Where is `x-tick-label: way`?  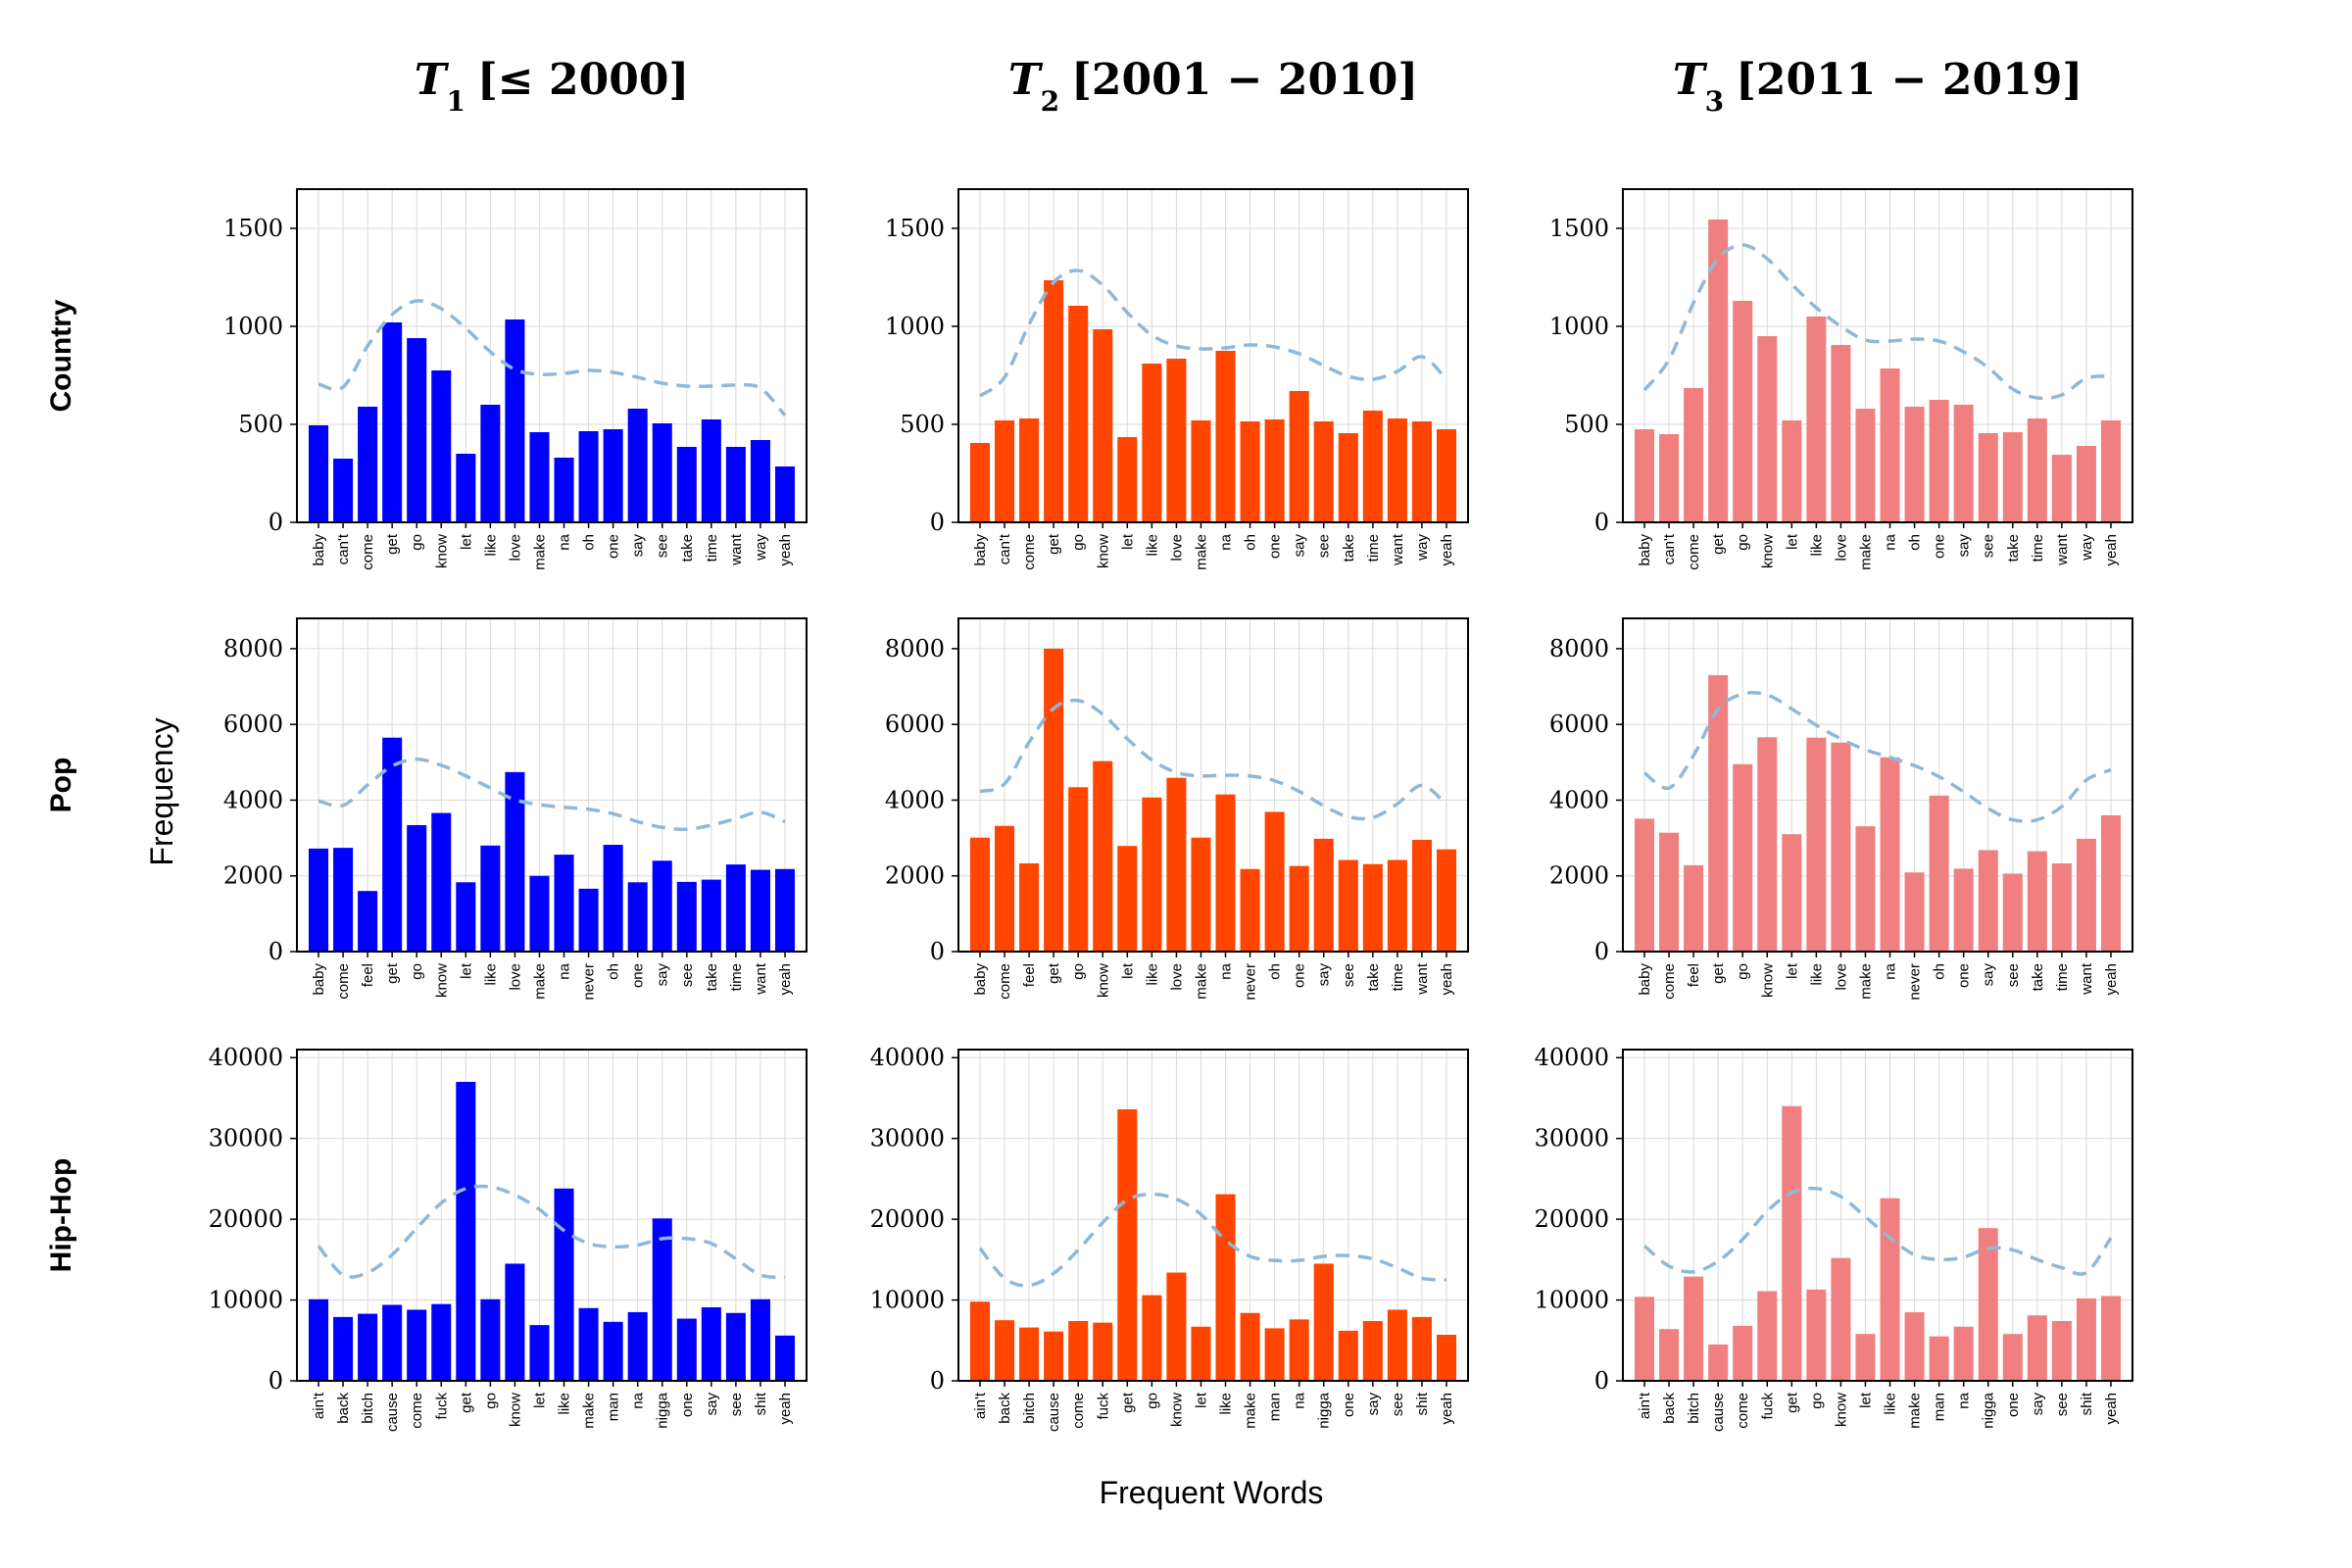 x-tick-label: way is located at coordinates (2087, 548).